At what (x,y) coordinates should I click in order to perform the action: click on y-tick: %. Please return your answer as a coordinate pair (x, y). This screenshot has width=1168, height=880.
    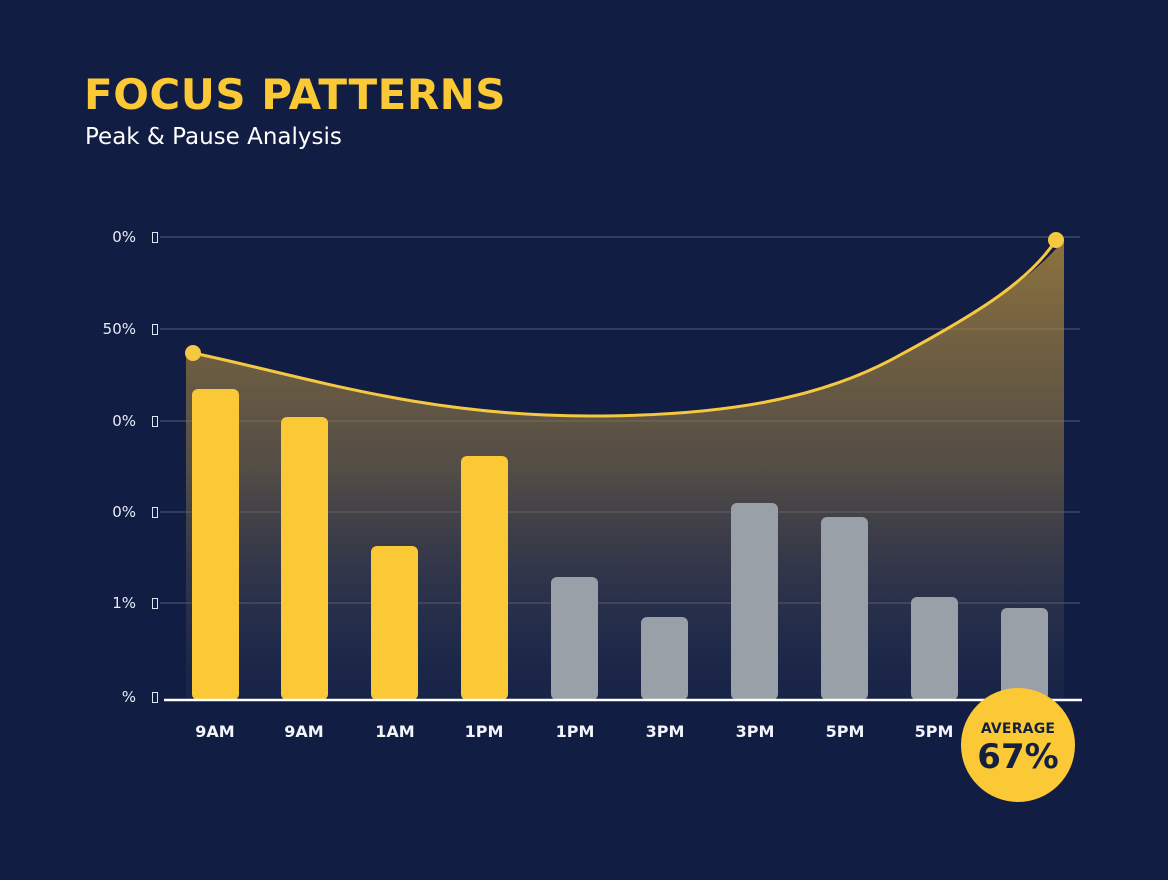
    Looking at the image, I should click on (126, 697).